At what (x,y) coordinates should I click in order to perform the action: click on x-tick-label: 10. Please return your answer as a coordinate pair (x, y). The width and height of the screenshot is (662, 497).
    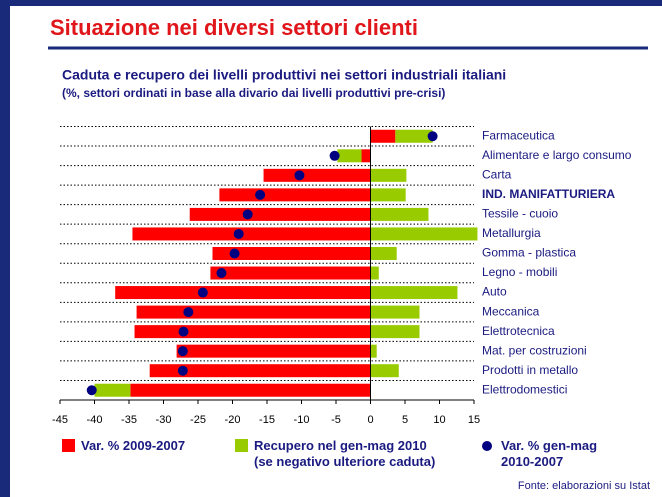
    Looking at the image, I should click on (439, 420).